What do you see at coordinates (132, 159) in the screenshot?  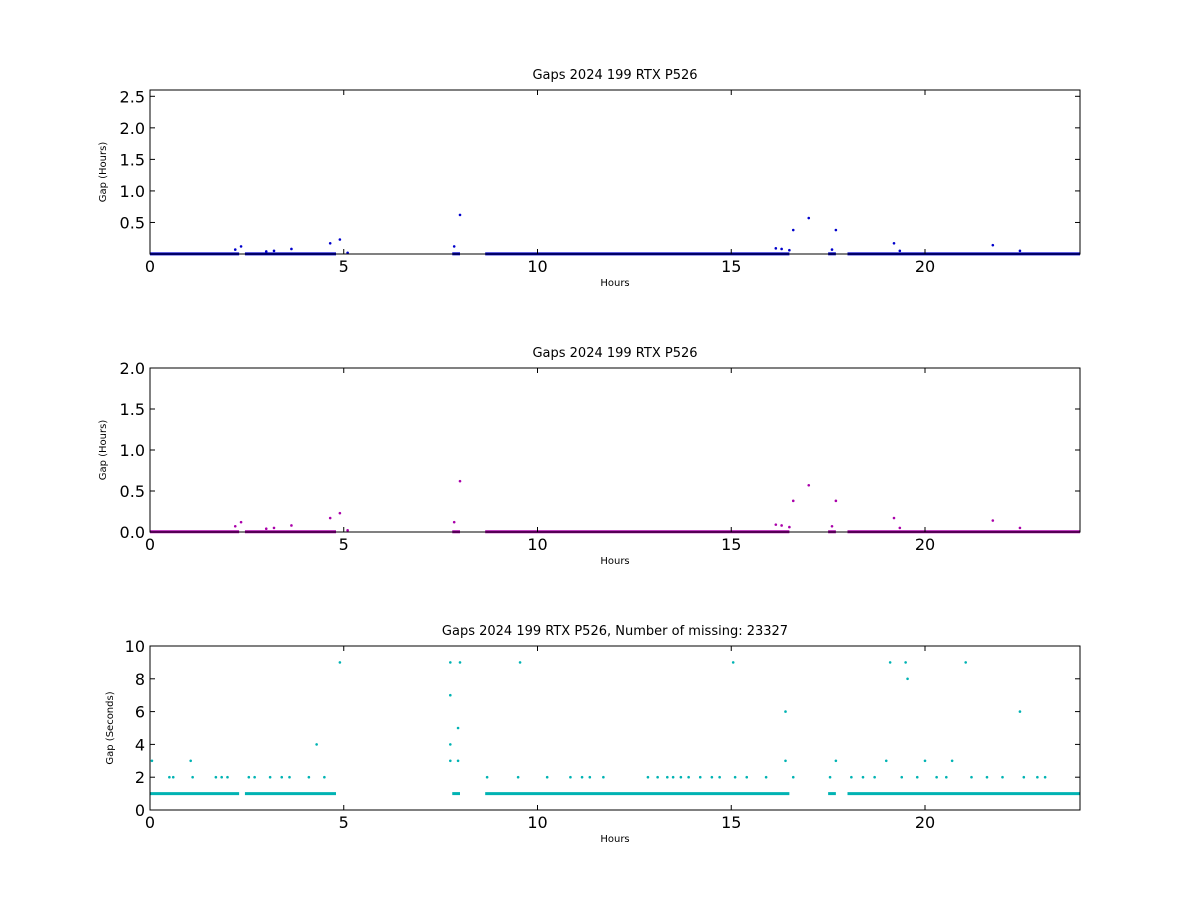 I see `y-tick-label: 1.5` at bounding box center [132, 159].